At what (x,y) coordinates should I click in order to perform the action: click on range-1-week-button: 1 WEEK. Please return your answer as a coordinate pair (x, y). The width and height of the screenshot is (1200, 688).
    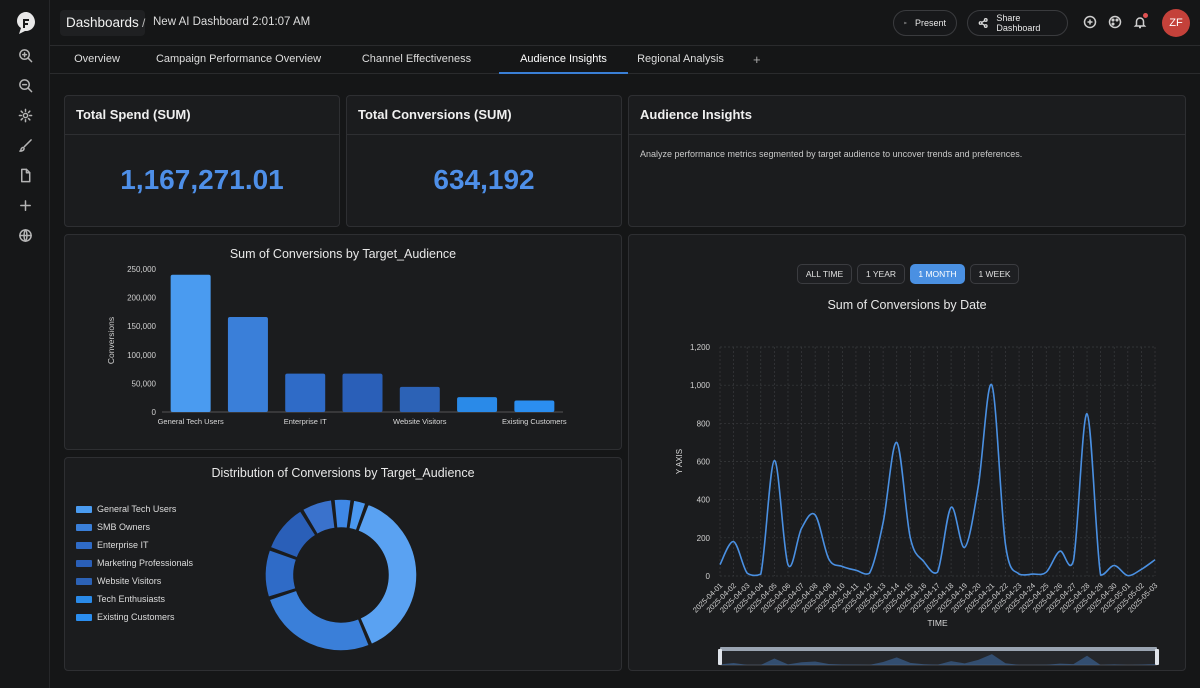
    Looking at the image, I should click on (994, 274).